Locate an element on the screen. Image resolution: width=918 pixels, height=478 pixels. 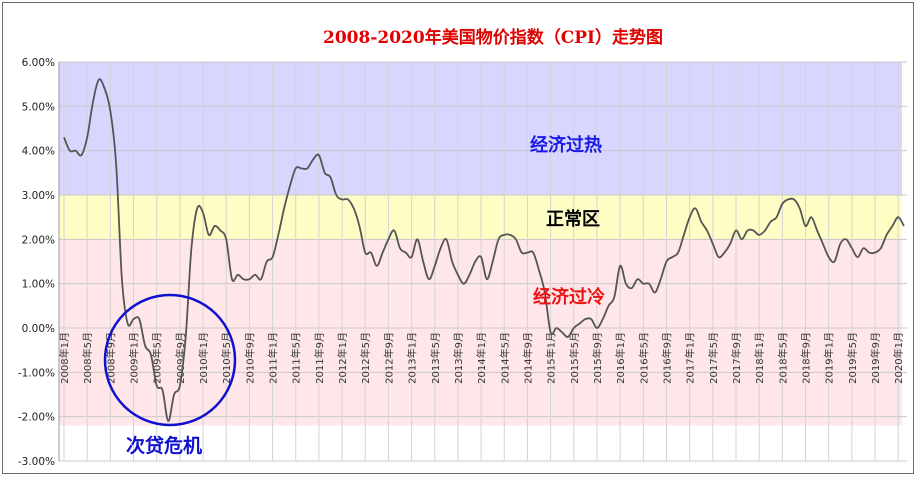
x-tick-label: 2012年9月 is located at coordinates (388, 358).